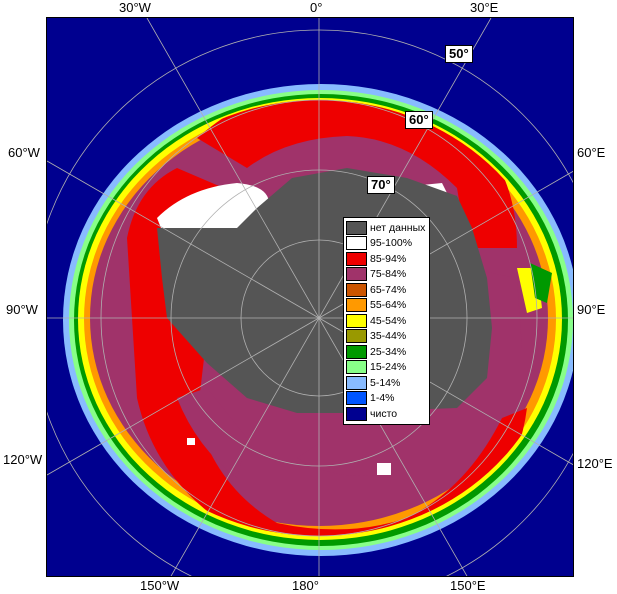 This screenshot has width=617, height=594. I want to click on legend-item: 55-64%, so click(386, 306).